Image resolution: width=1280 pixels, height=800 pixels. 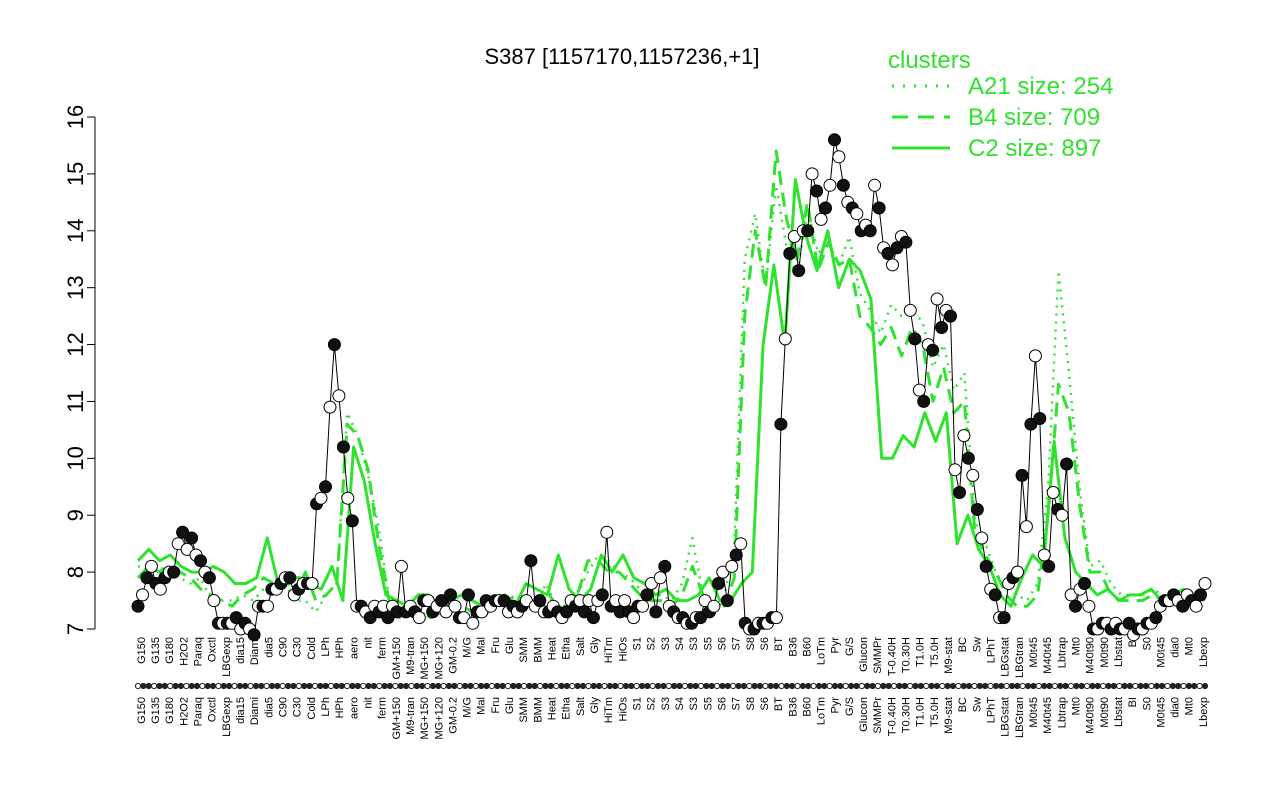 What do you see at coordinates (227, 657) in the screenshot?
I see `x-tick-label: LBGexp` at bounding box center [227, 657].